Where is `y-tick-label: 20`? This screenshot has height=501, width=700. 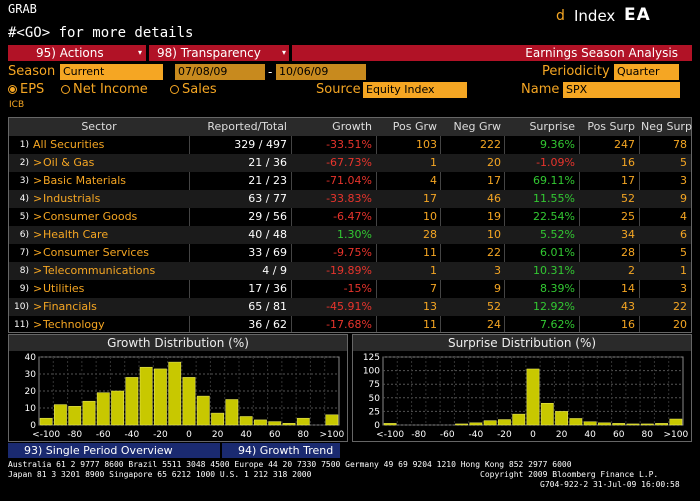 y-tick-label: 20 is located at coordinates (31, 392).